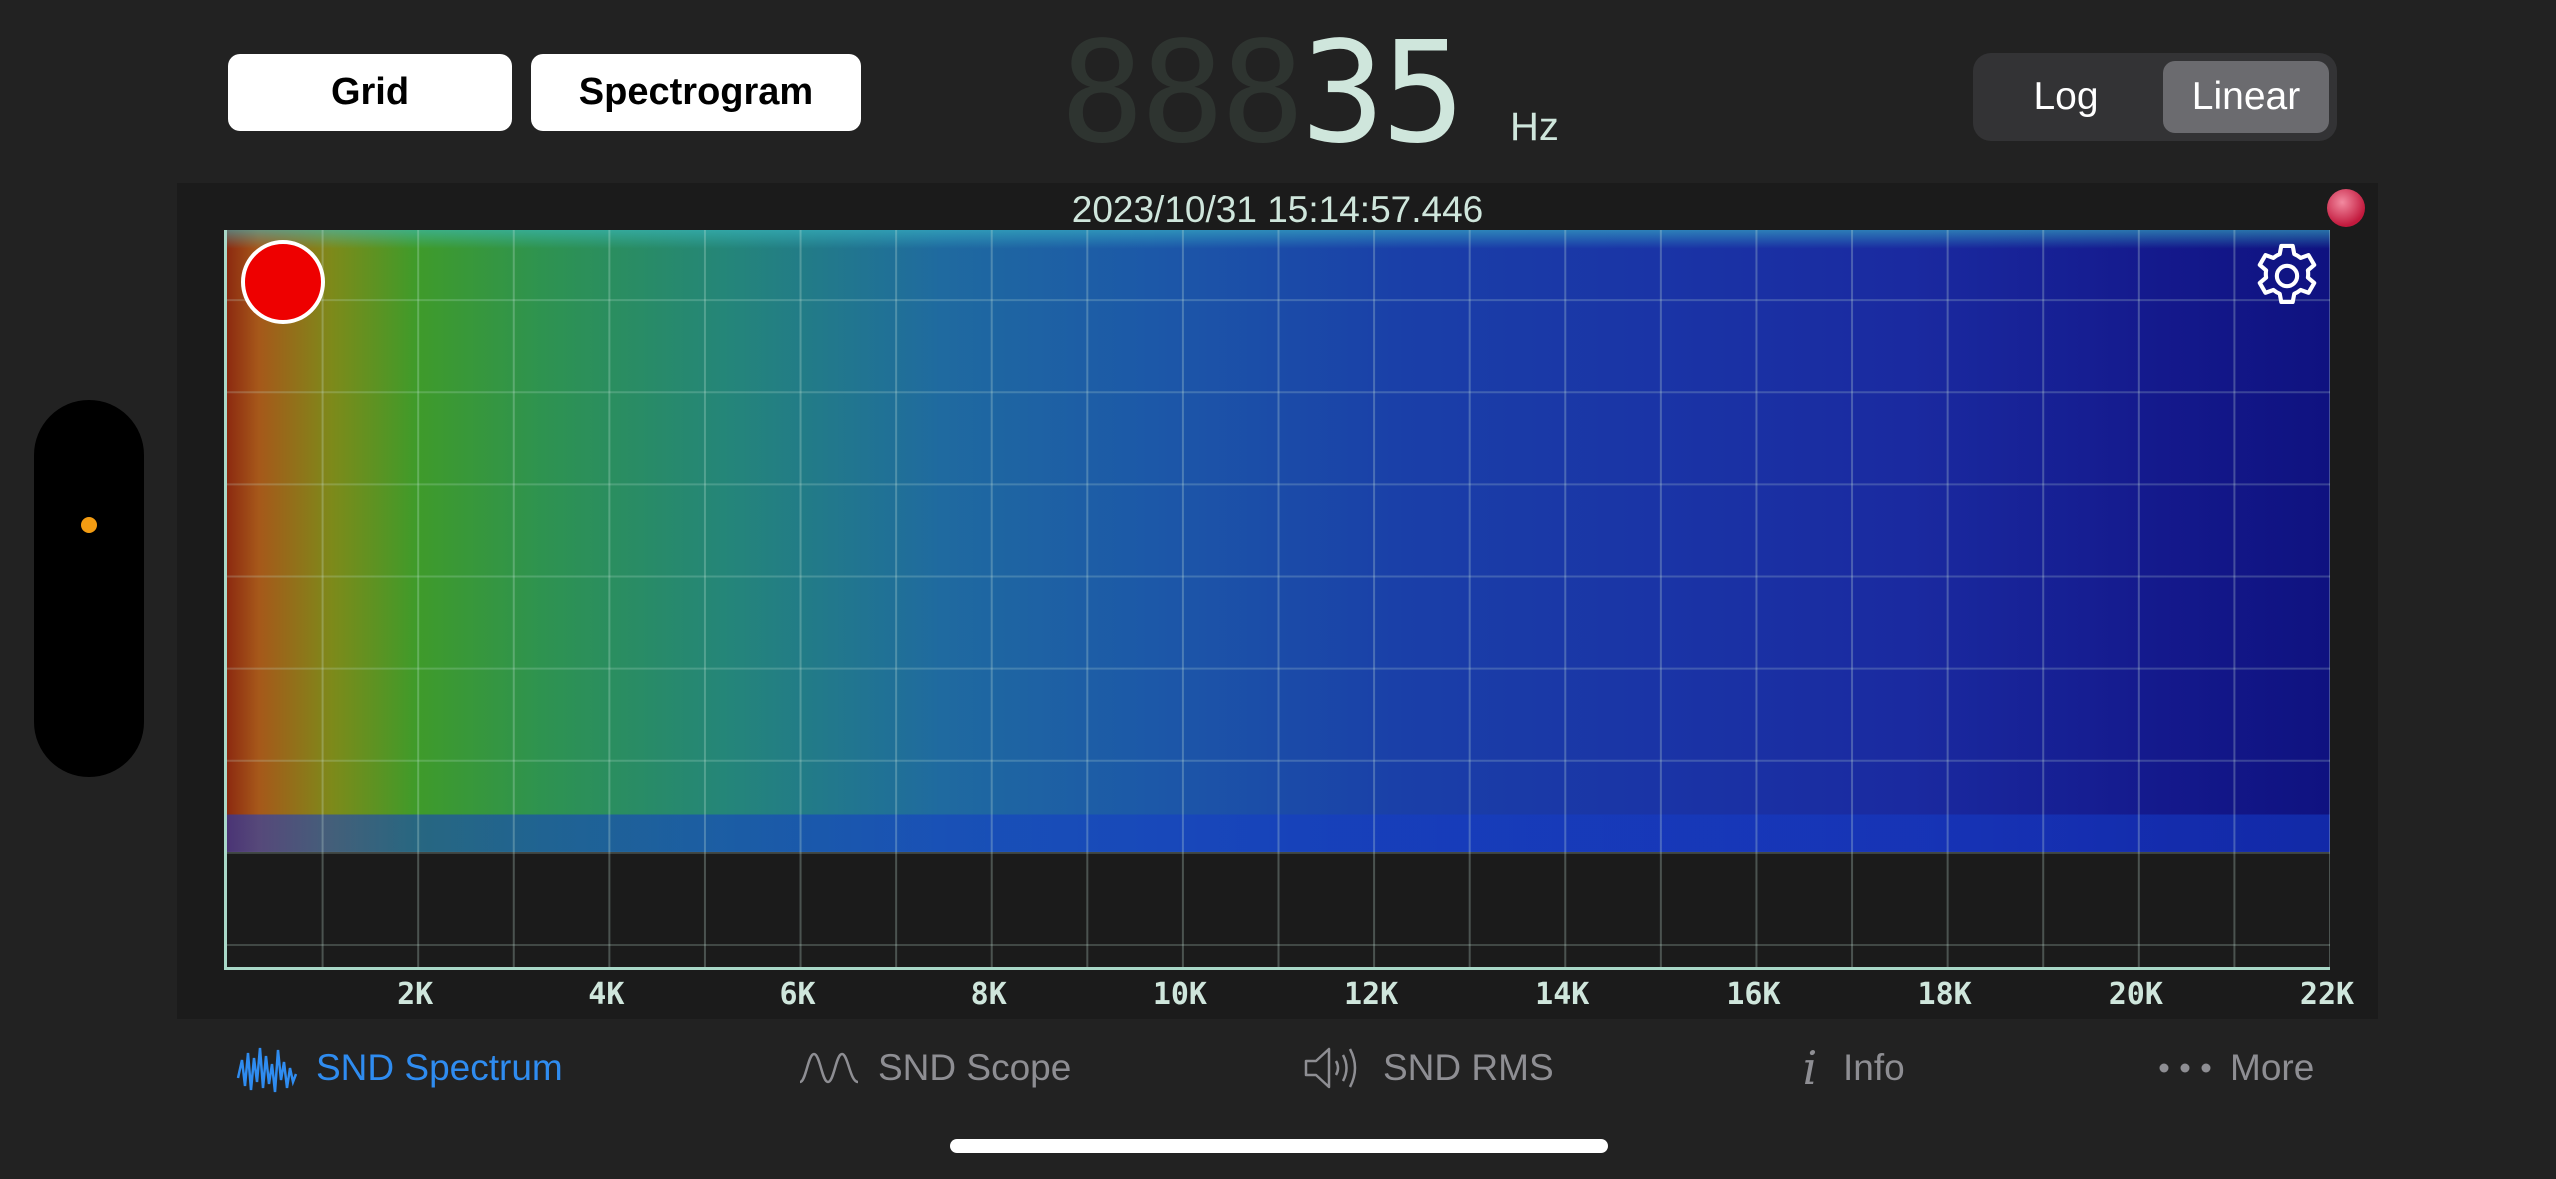  Describe the element at coordinates (1753, 994) in the screenshot. I see `x-tick-label: 16K` at that location.